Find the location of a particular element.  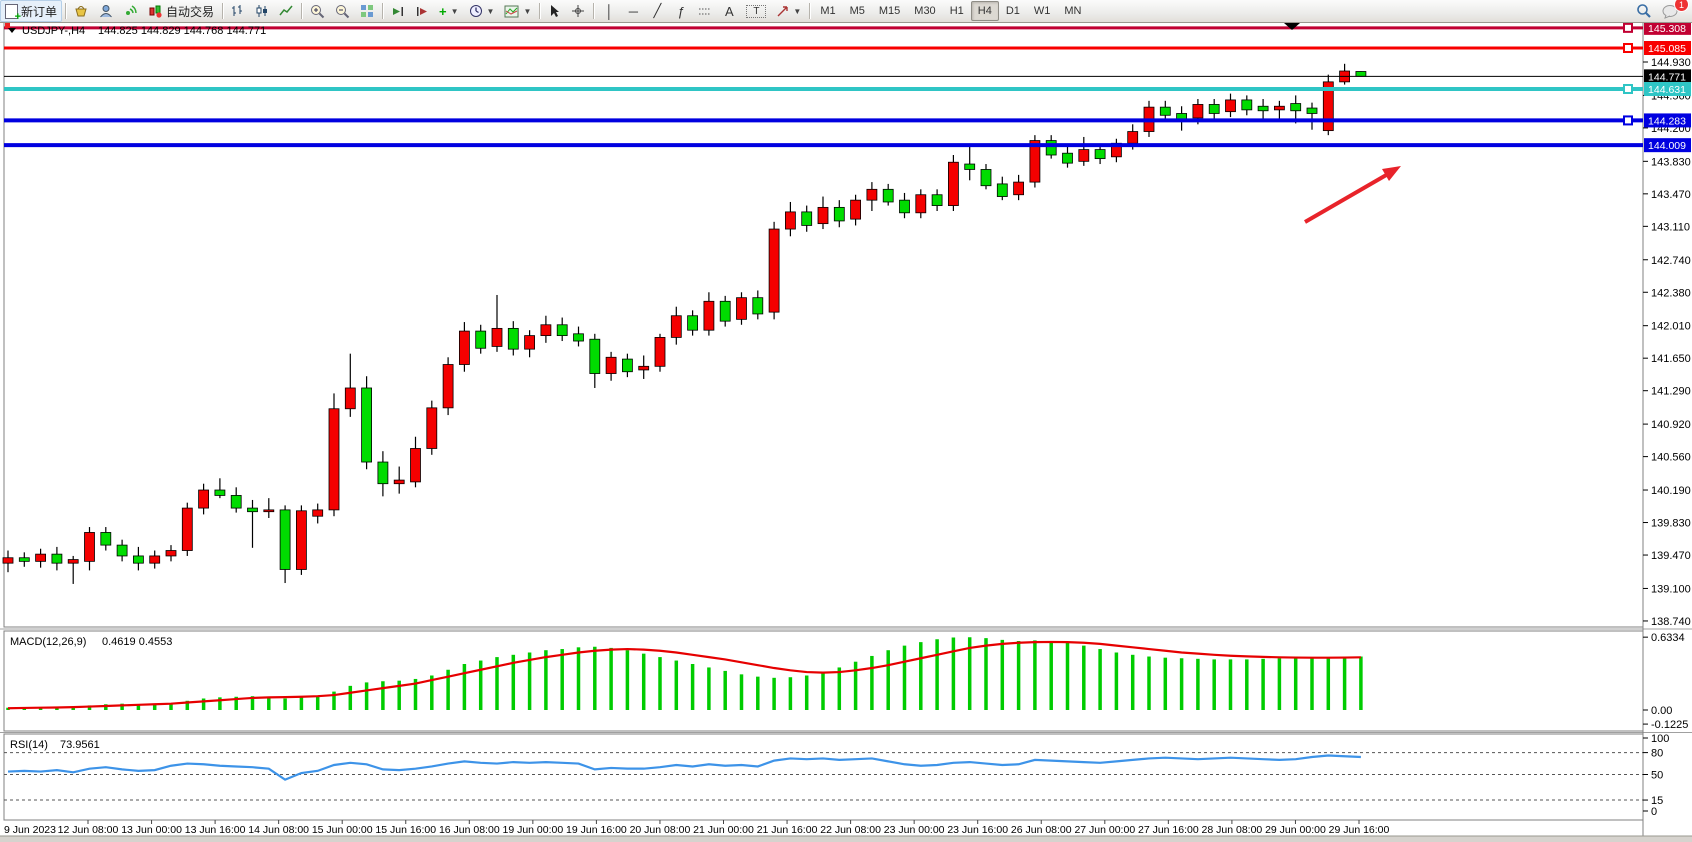

candlestick-chart-button is located at coordinates (262, 11).